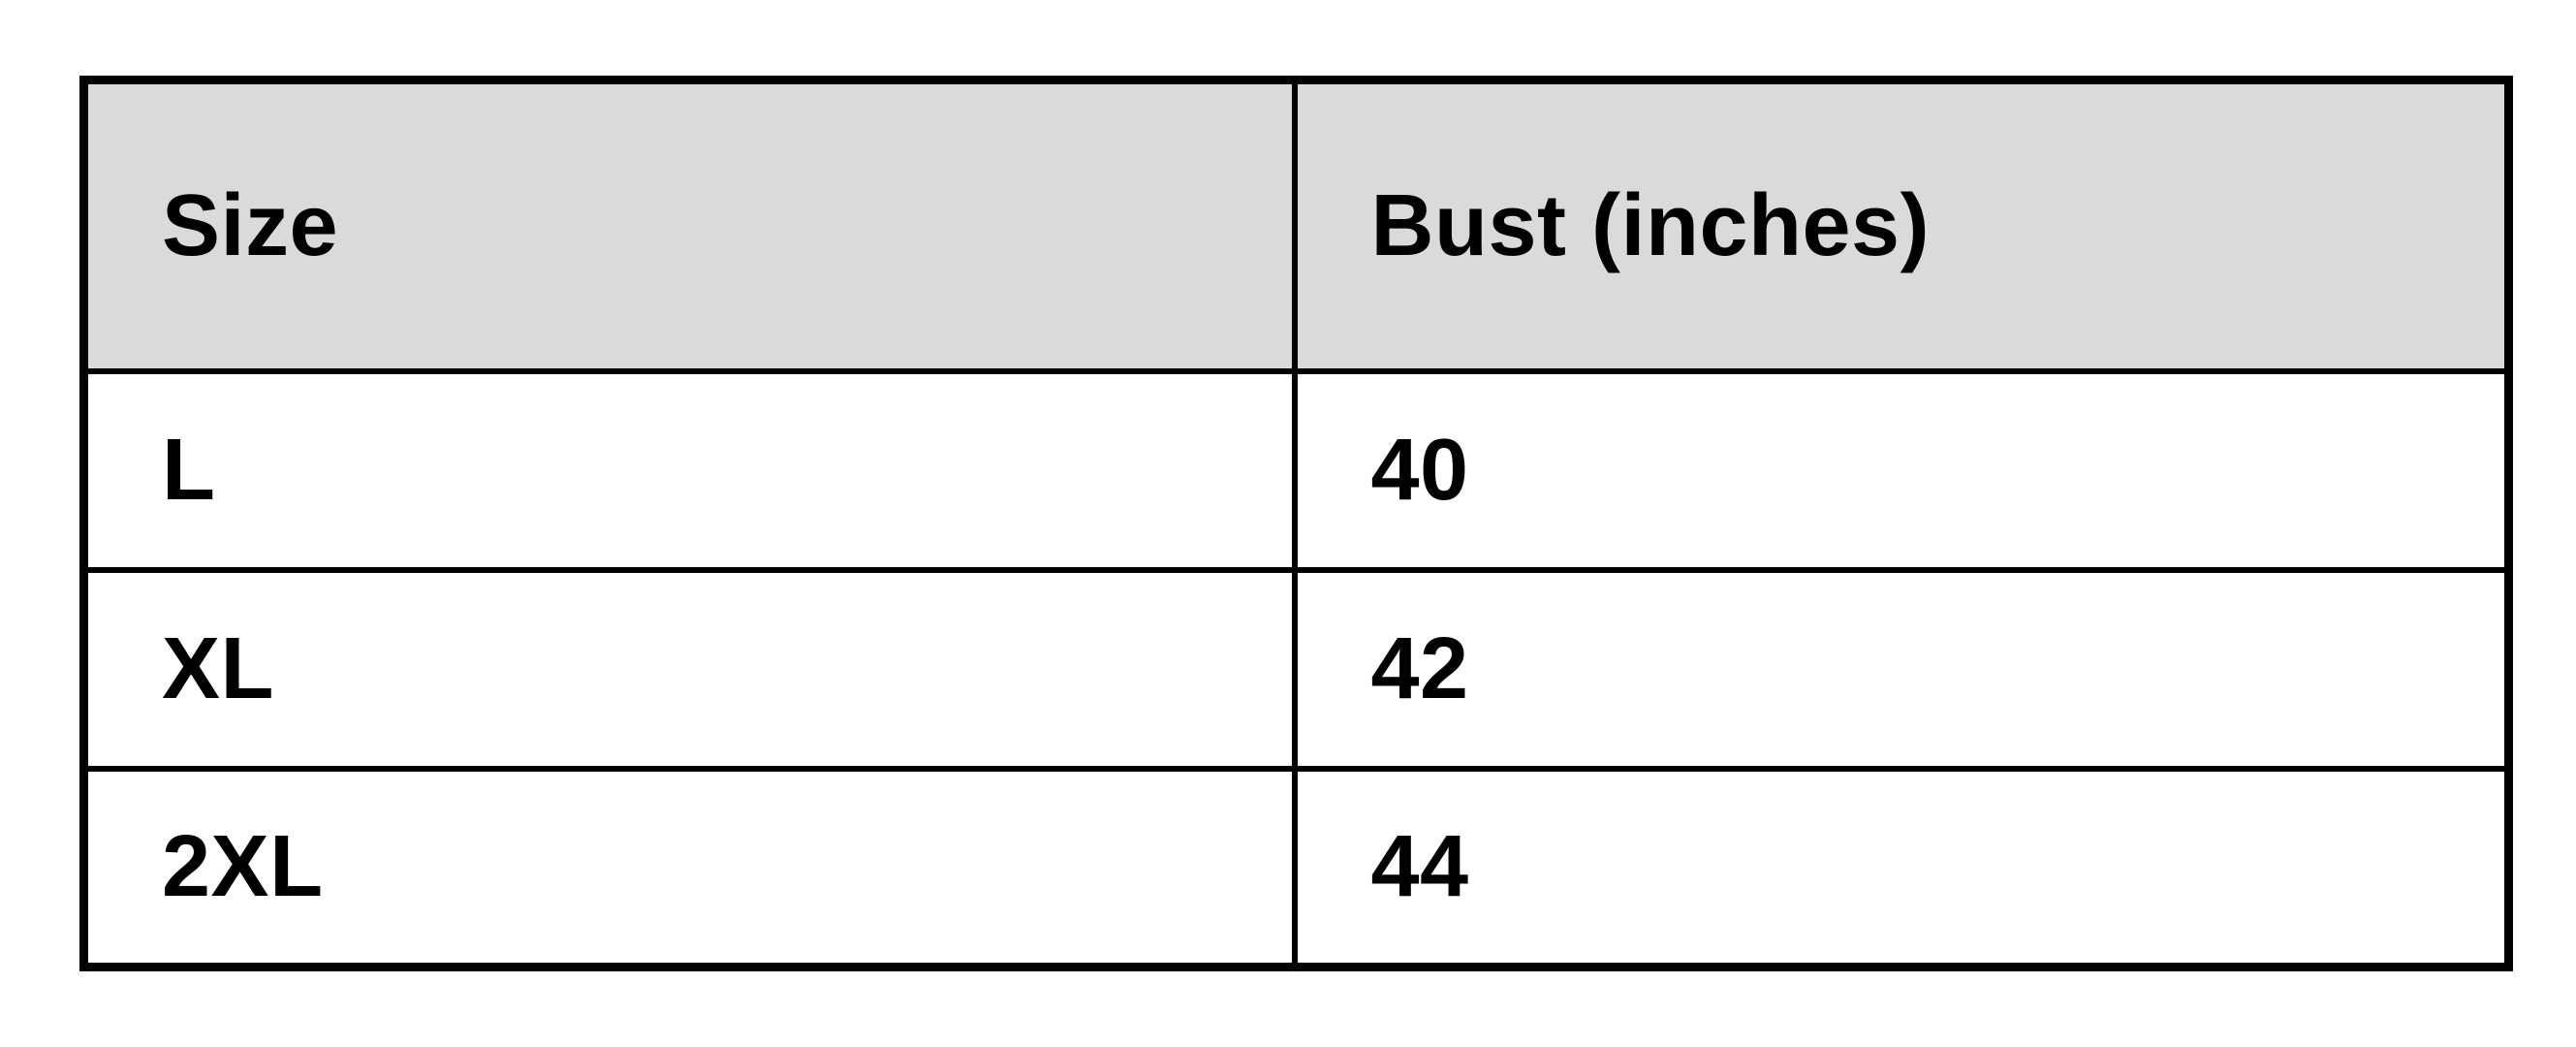 The width and height of the screenshot is (2576, 1047). What do you see at coordinates (1901, 669) in the screenshot?
I see `bust-cell: 42` at bounding box center [1901, 669].